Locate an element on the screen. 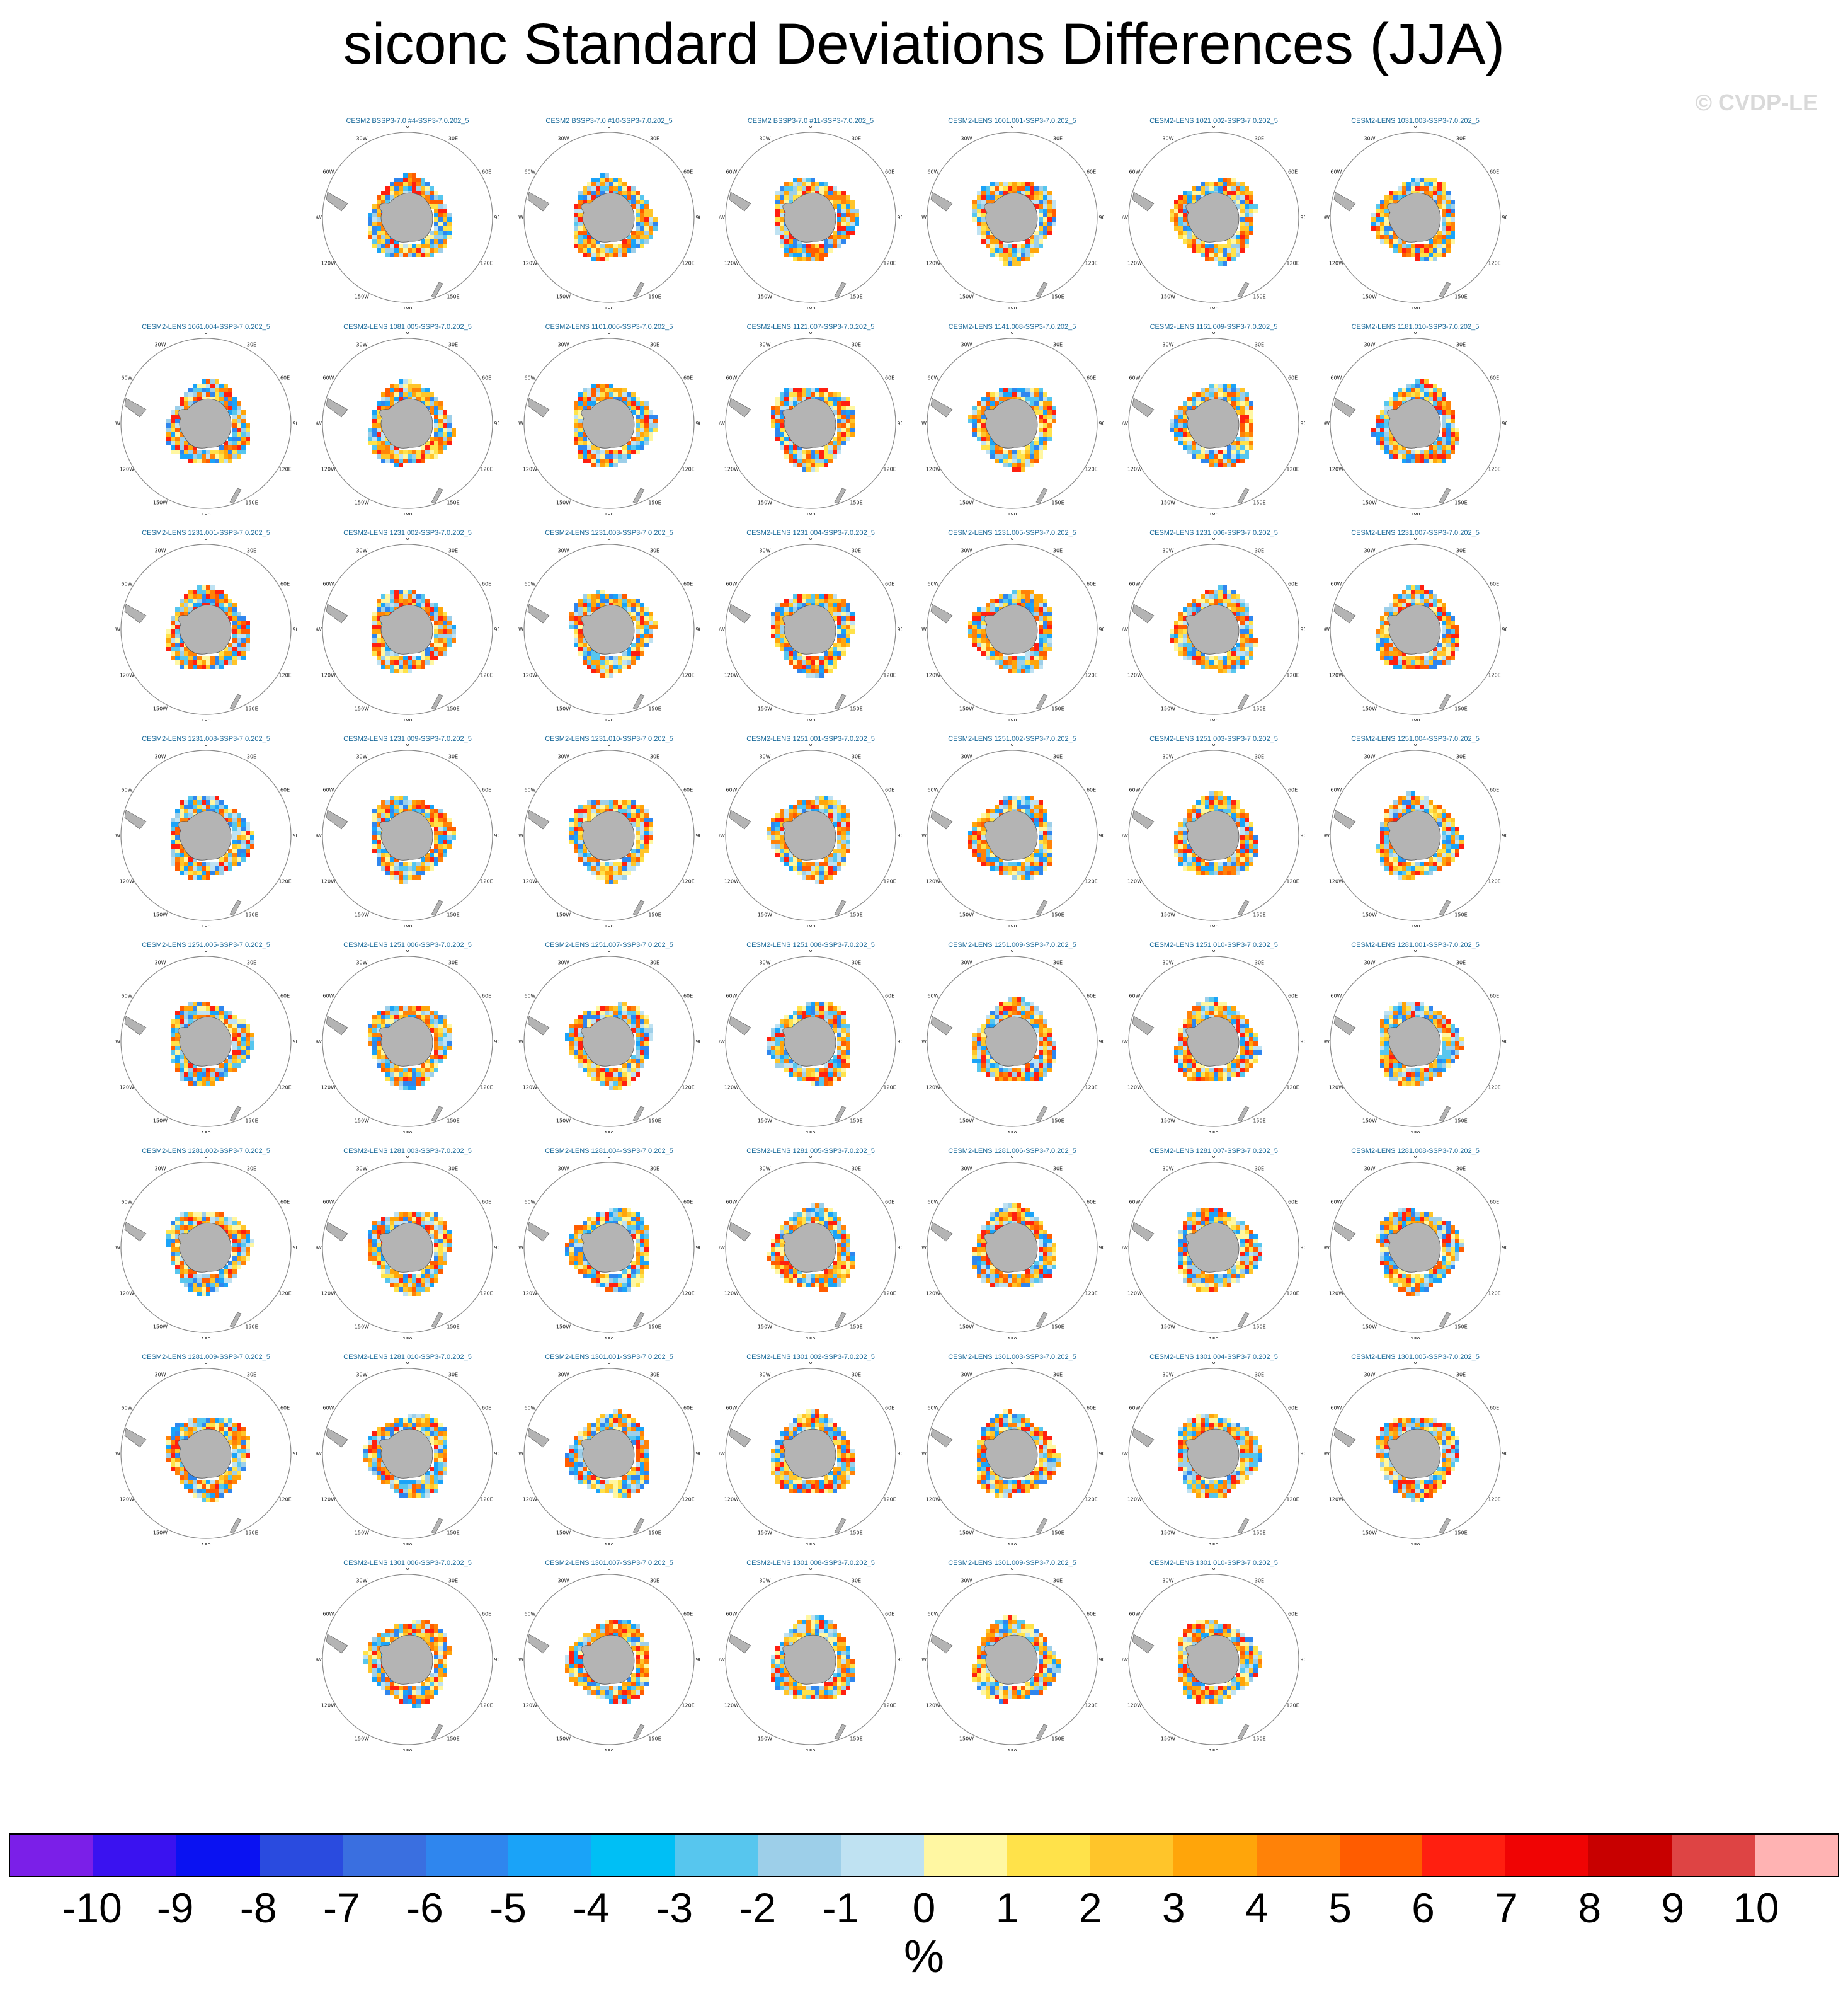 This screenshot has width=1848, height=1994. new-zealand-land is located at coordinates (1041, 702).